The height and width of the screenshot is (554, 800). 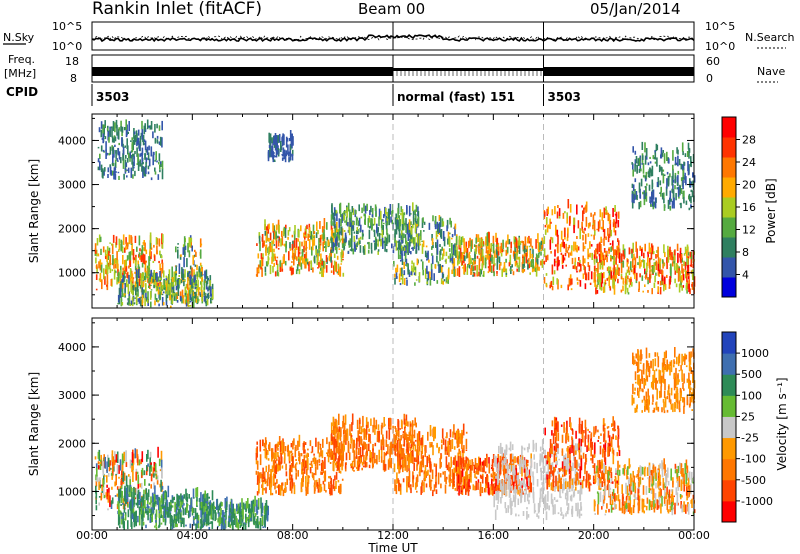 I want to click on velocity-colorbar: 1000 500 100 25 -25 -100 -500 -1000, so click(x=747, y=427).